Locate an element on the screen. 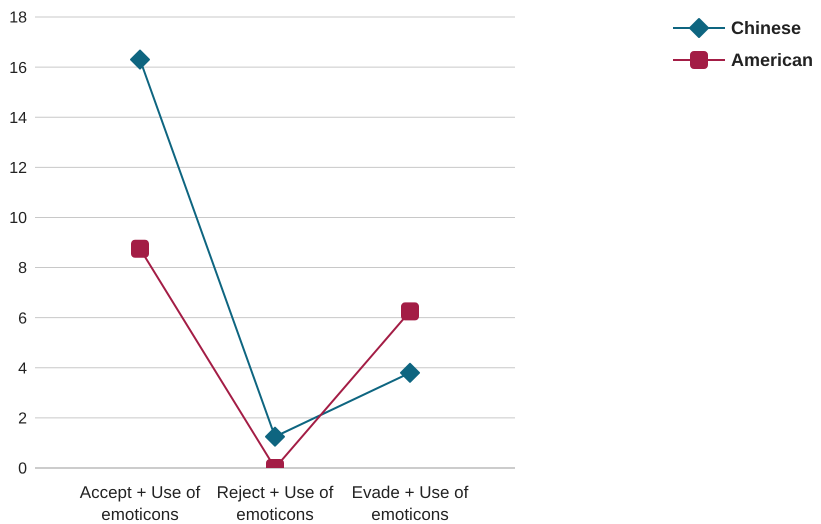  x-tick-label: Reject + Use of emoticons is located at coordinates (275, 503).